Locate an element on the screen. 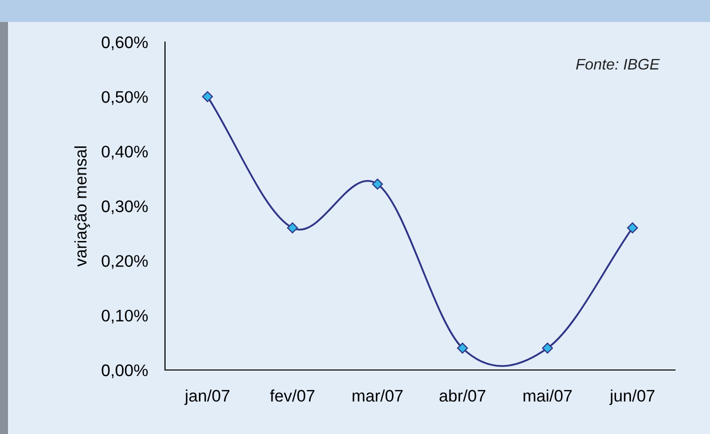 The height and width of the screenshot is (434, 710). annotation: Fonte: IBGE is located at coordinates (618, 64).